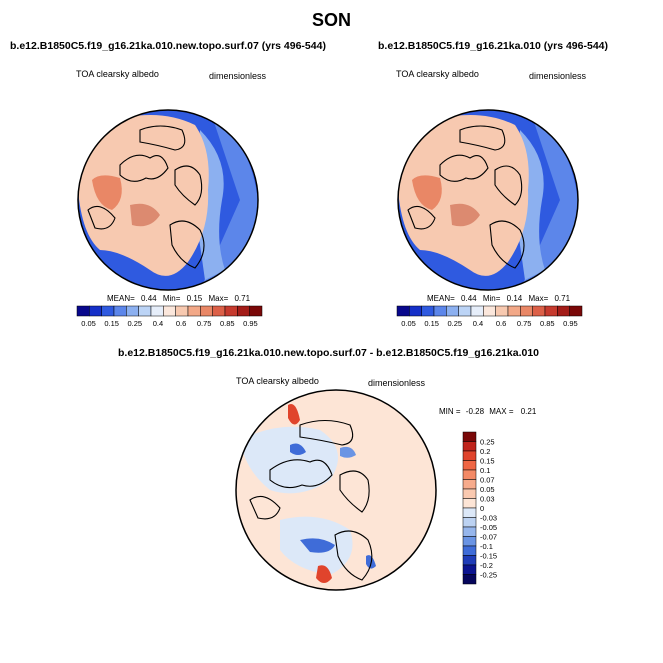 The width and height of the screenshot is (663, 663). Describe the element at coordinates (171, 298) in the screenshot. I see `min-label: Min=` at that location.